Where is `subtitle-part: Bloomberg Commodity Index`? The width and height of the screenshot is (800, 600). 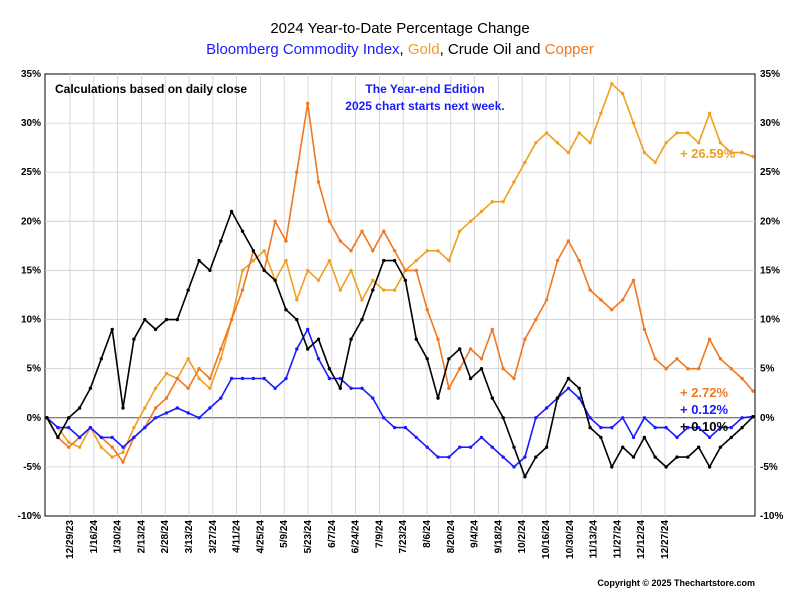
subtitle-part: Bloomberg Commodity Index is located at coordinates (303, 49).